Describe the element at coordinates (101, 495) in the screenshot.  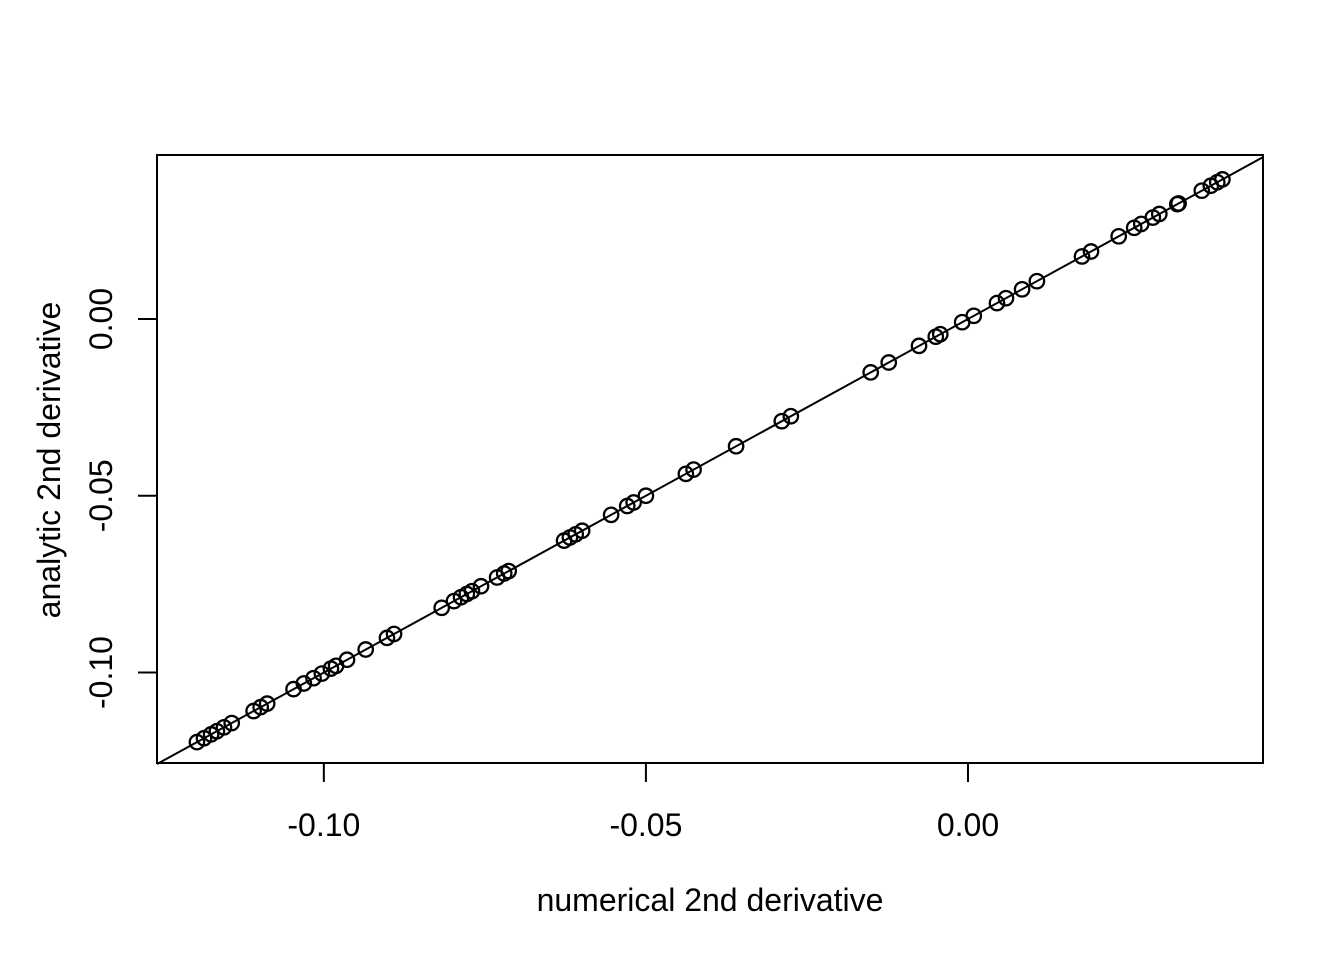
I see `y-axis-tick-label: -0.05` at that location.